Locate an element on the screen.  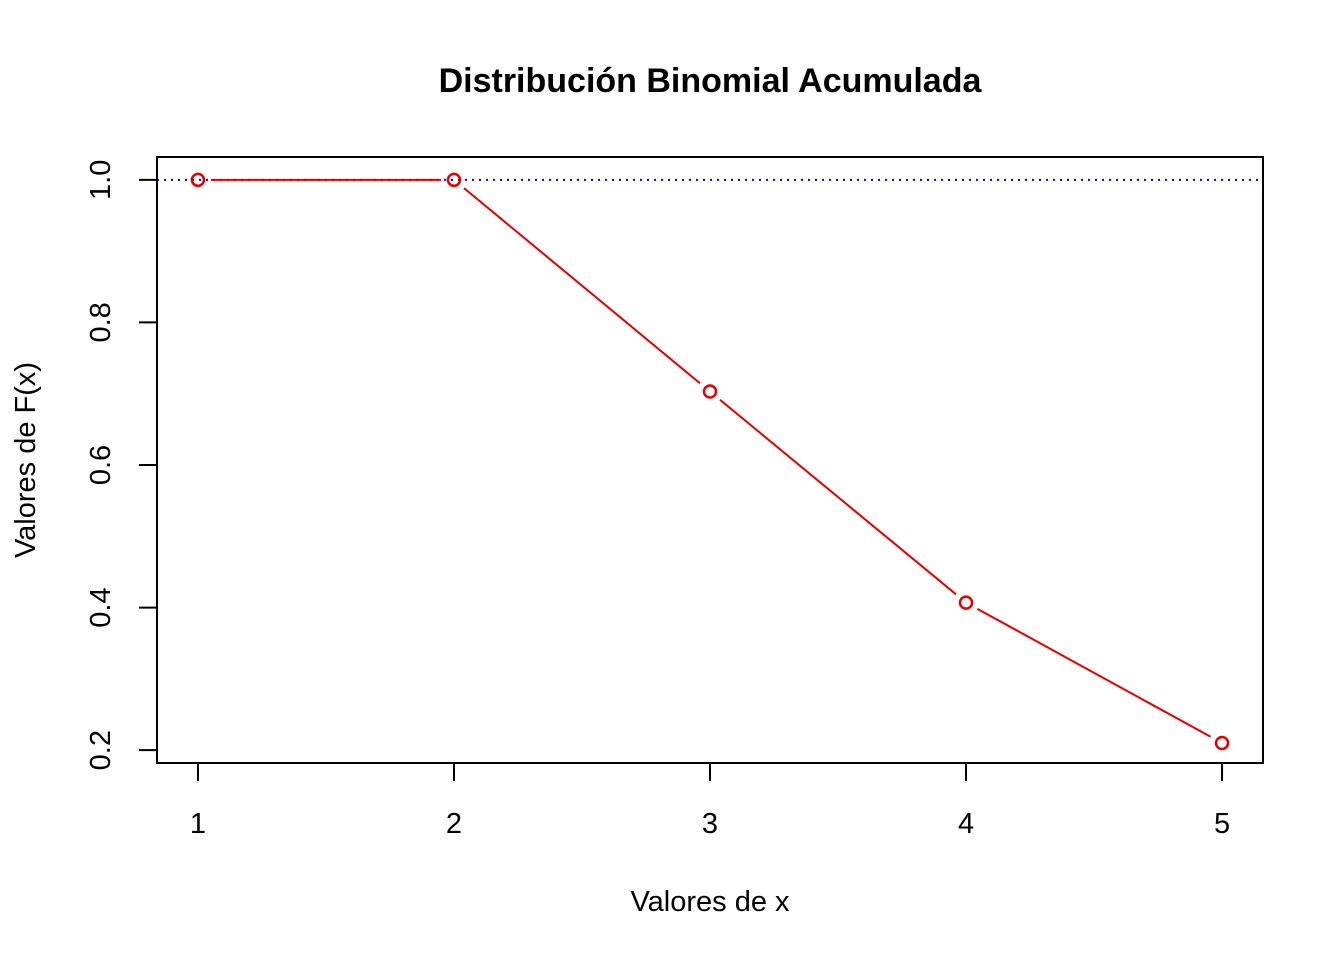
x-tick-label: 1 is located at coordinates (198, 824).